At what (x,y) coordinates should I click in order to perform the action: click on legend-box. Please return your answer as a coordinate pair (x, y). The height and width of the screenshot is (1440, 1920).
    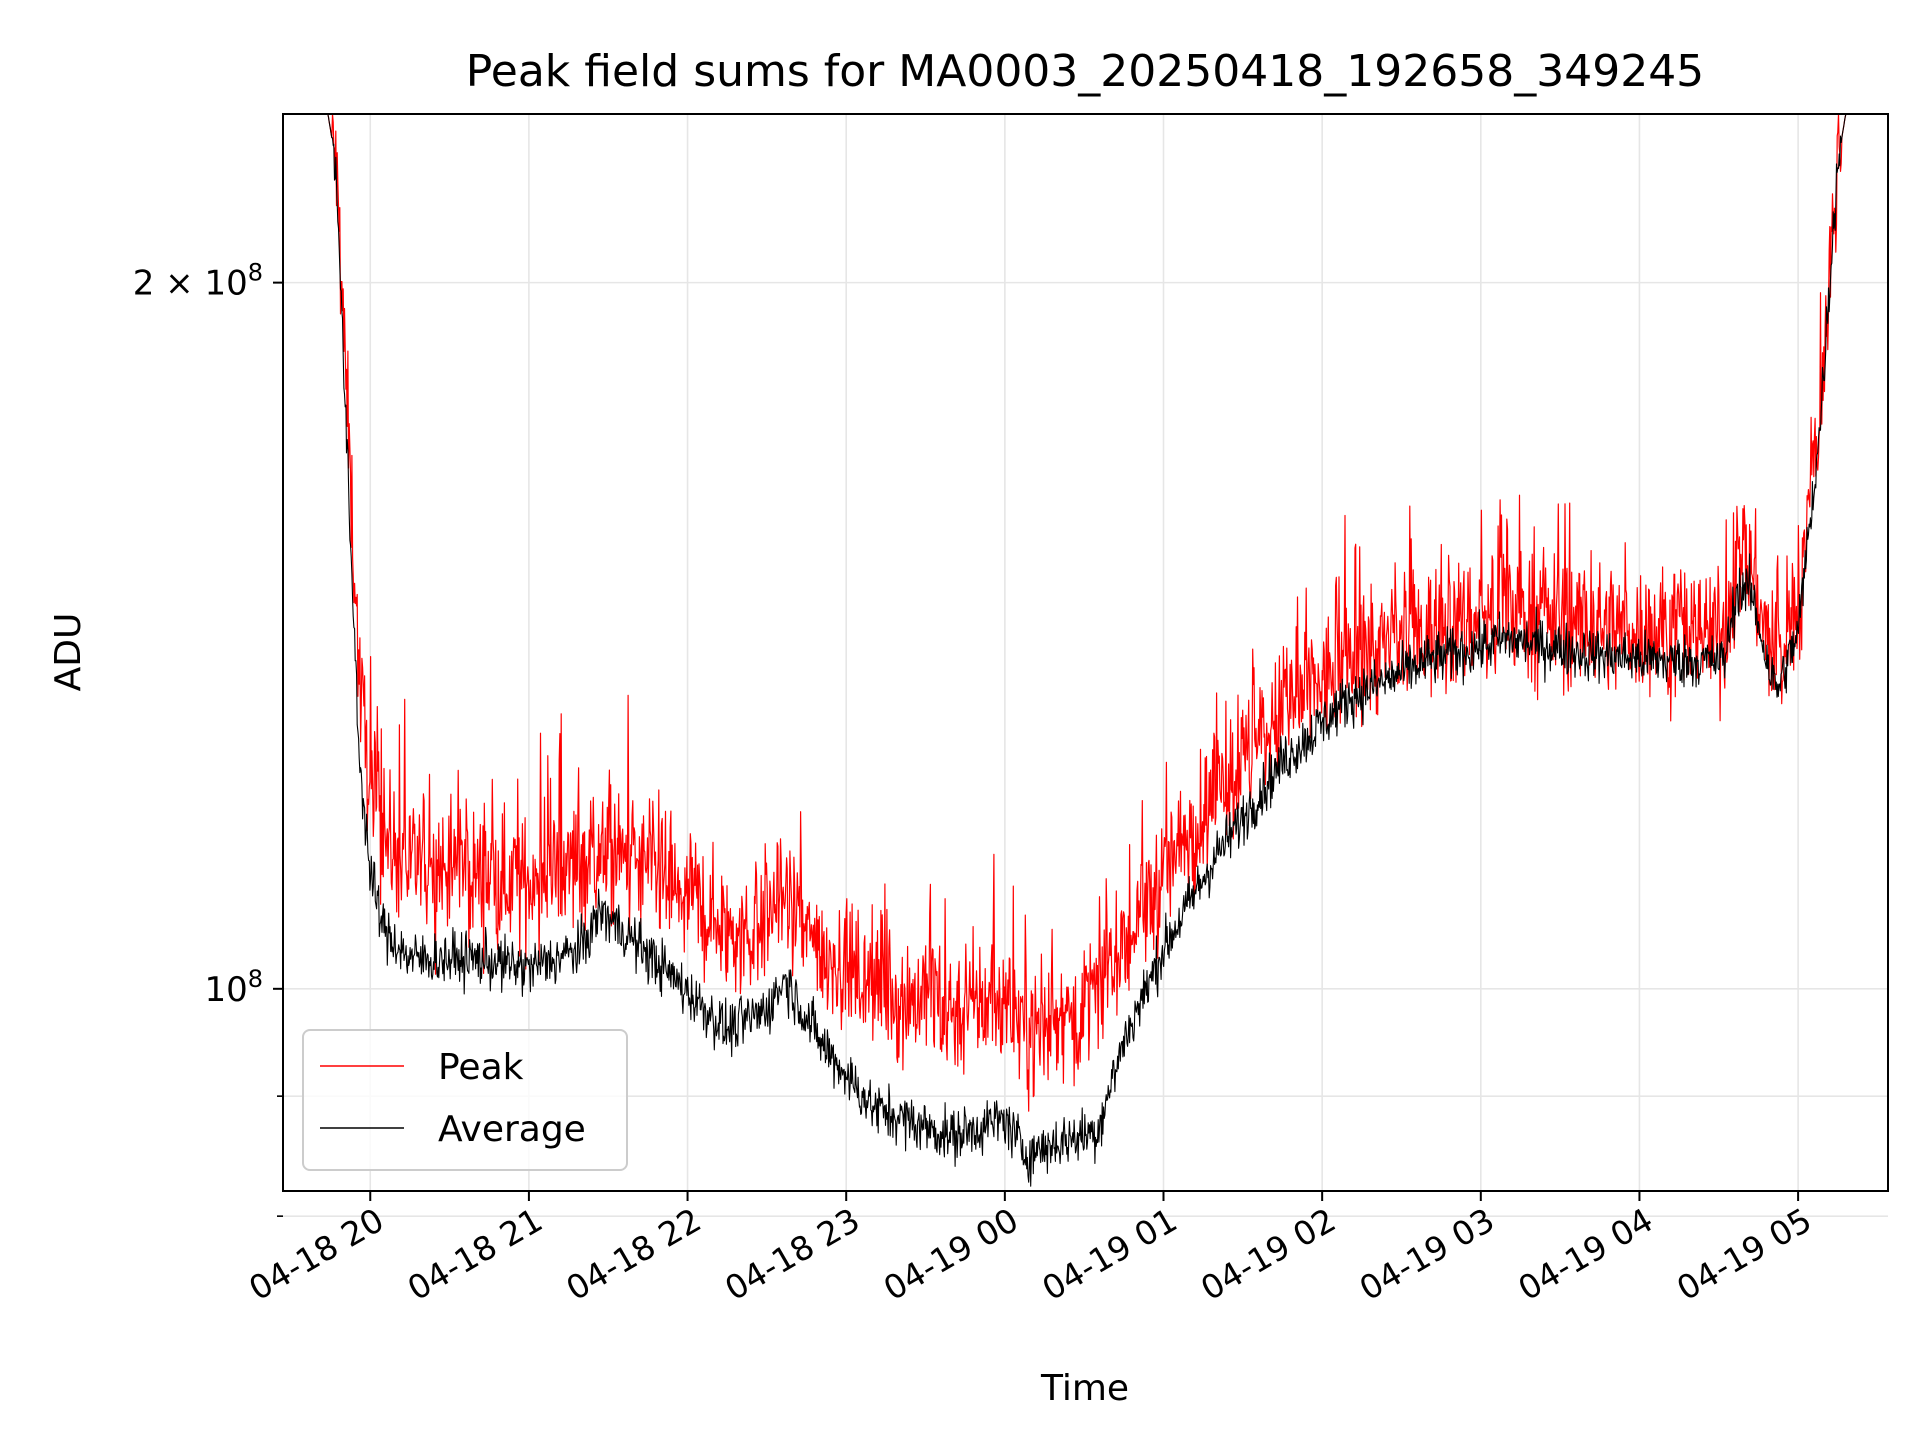
    Looking at the image, I should click on (465, 1100).